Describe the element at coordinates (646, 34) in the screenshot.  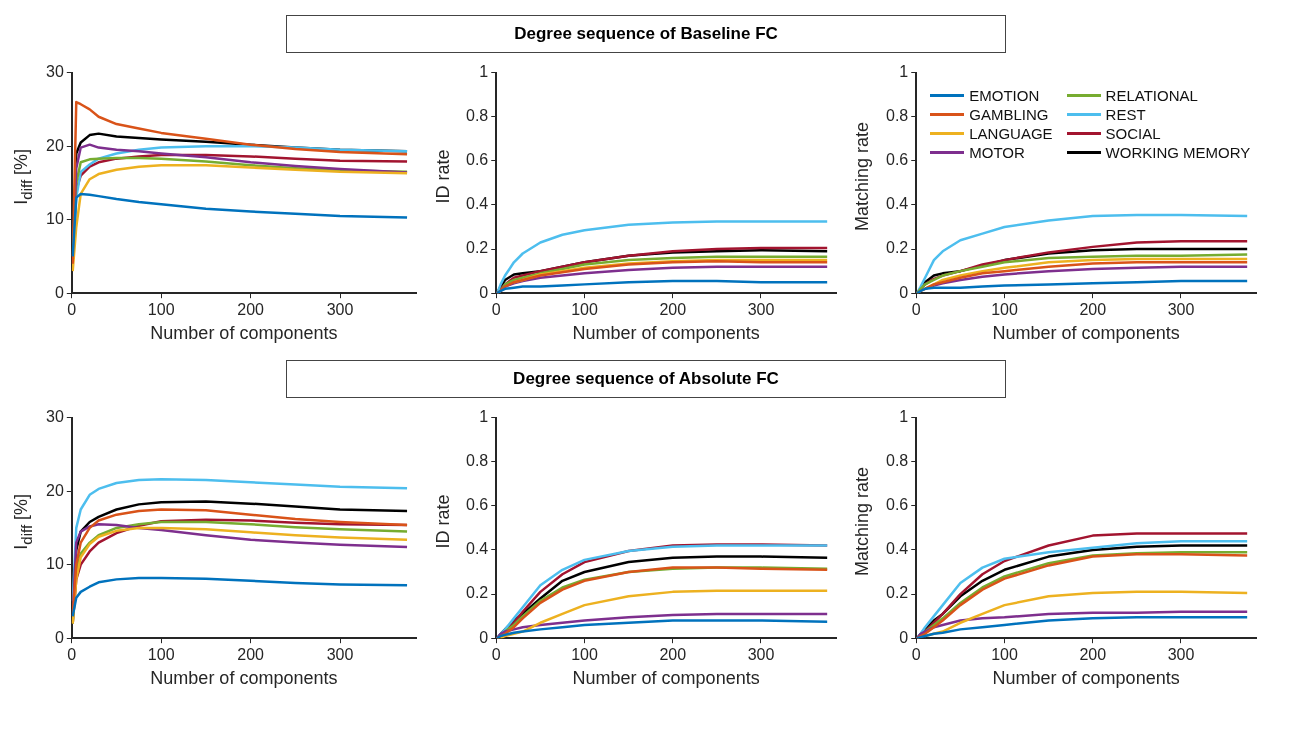
I see `chart-title: Degree sequence of Baseline FC` at that location.